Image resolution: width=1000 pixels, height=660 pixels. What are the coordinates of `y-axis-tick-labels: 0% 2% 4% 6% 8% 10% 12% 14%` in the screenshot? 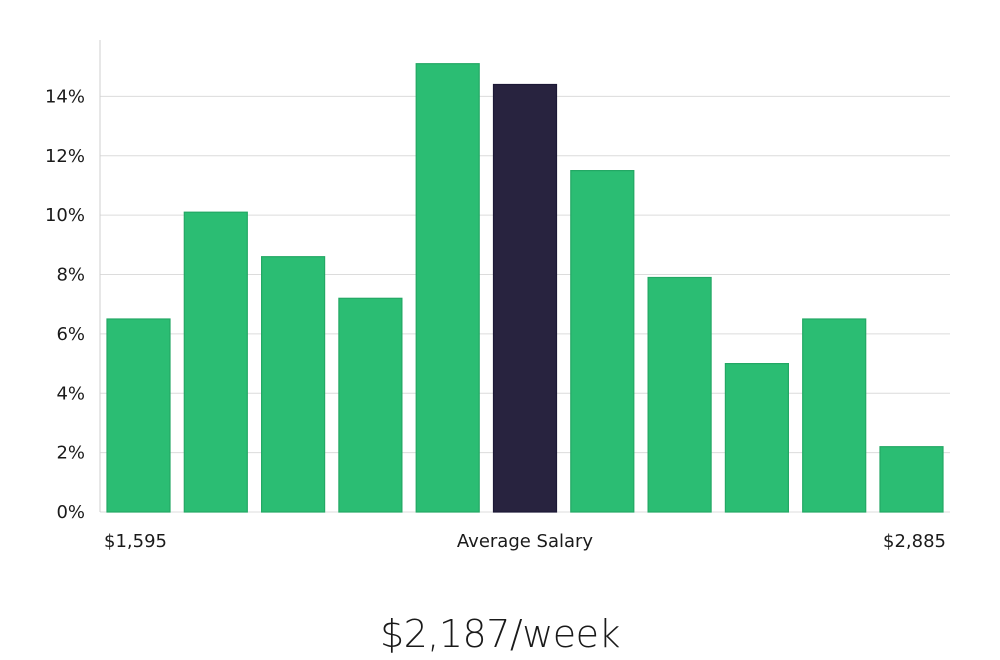 It's located at (65, 304).